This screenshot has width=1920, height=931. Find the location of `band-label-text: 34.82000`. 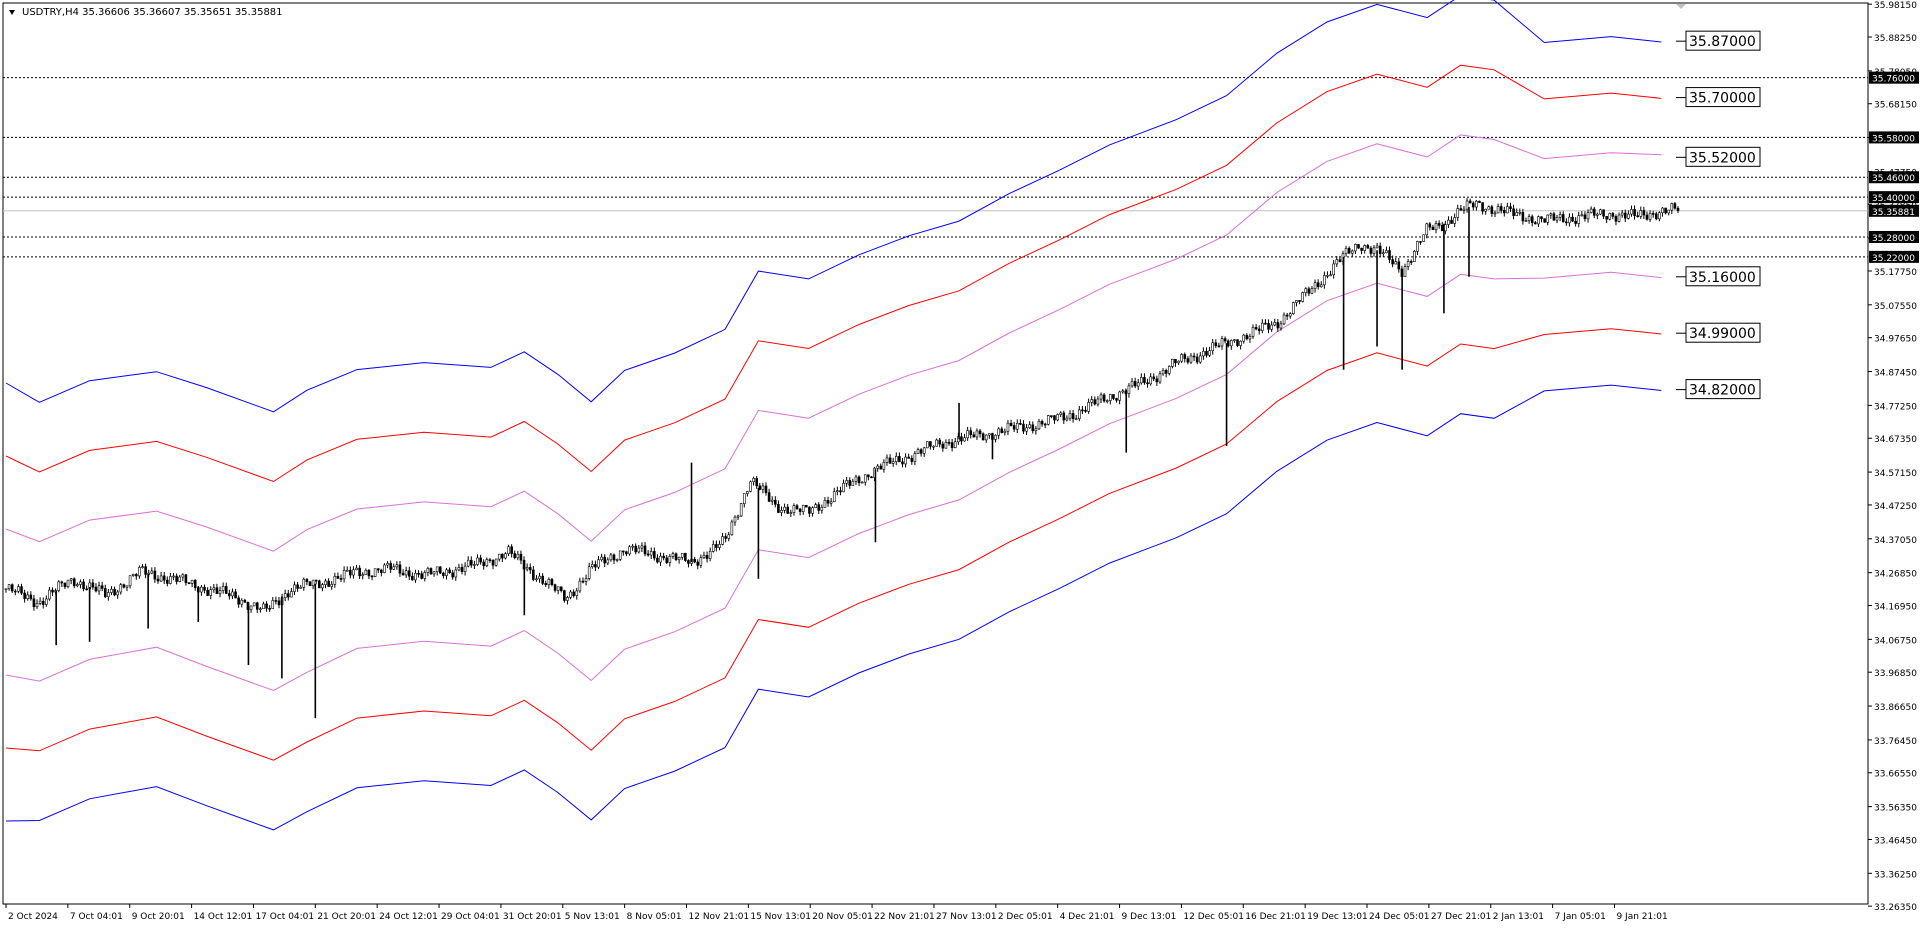

band-label-text: 34.82000 is located at coordinates (1722, 391).